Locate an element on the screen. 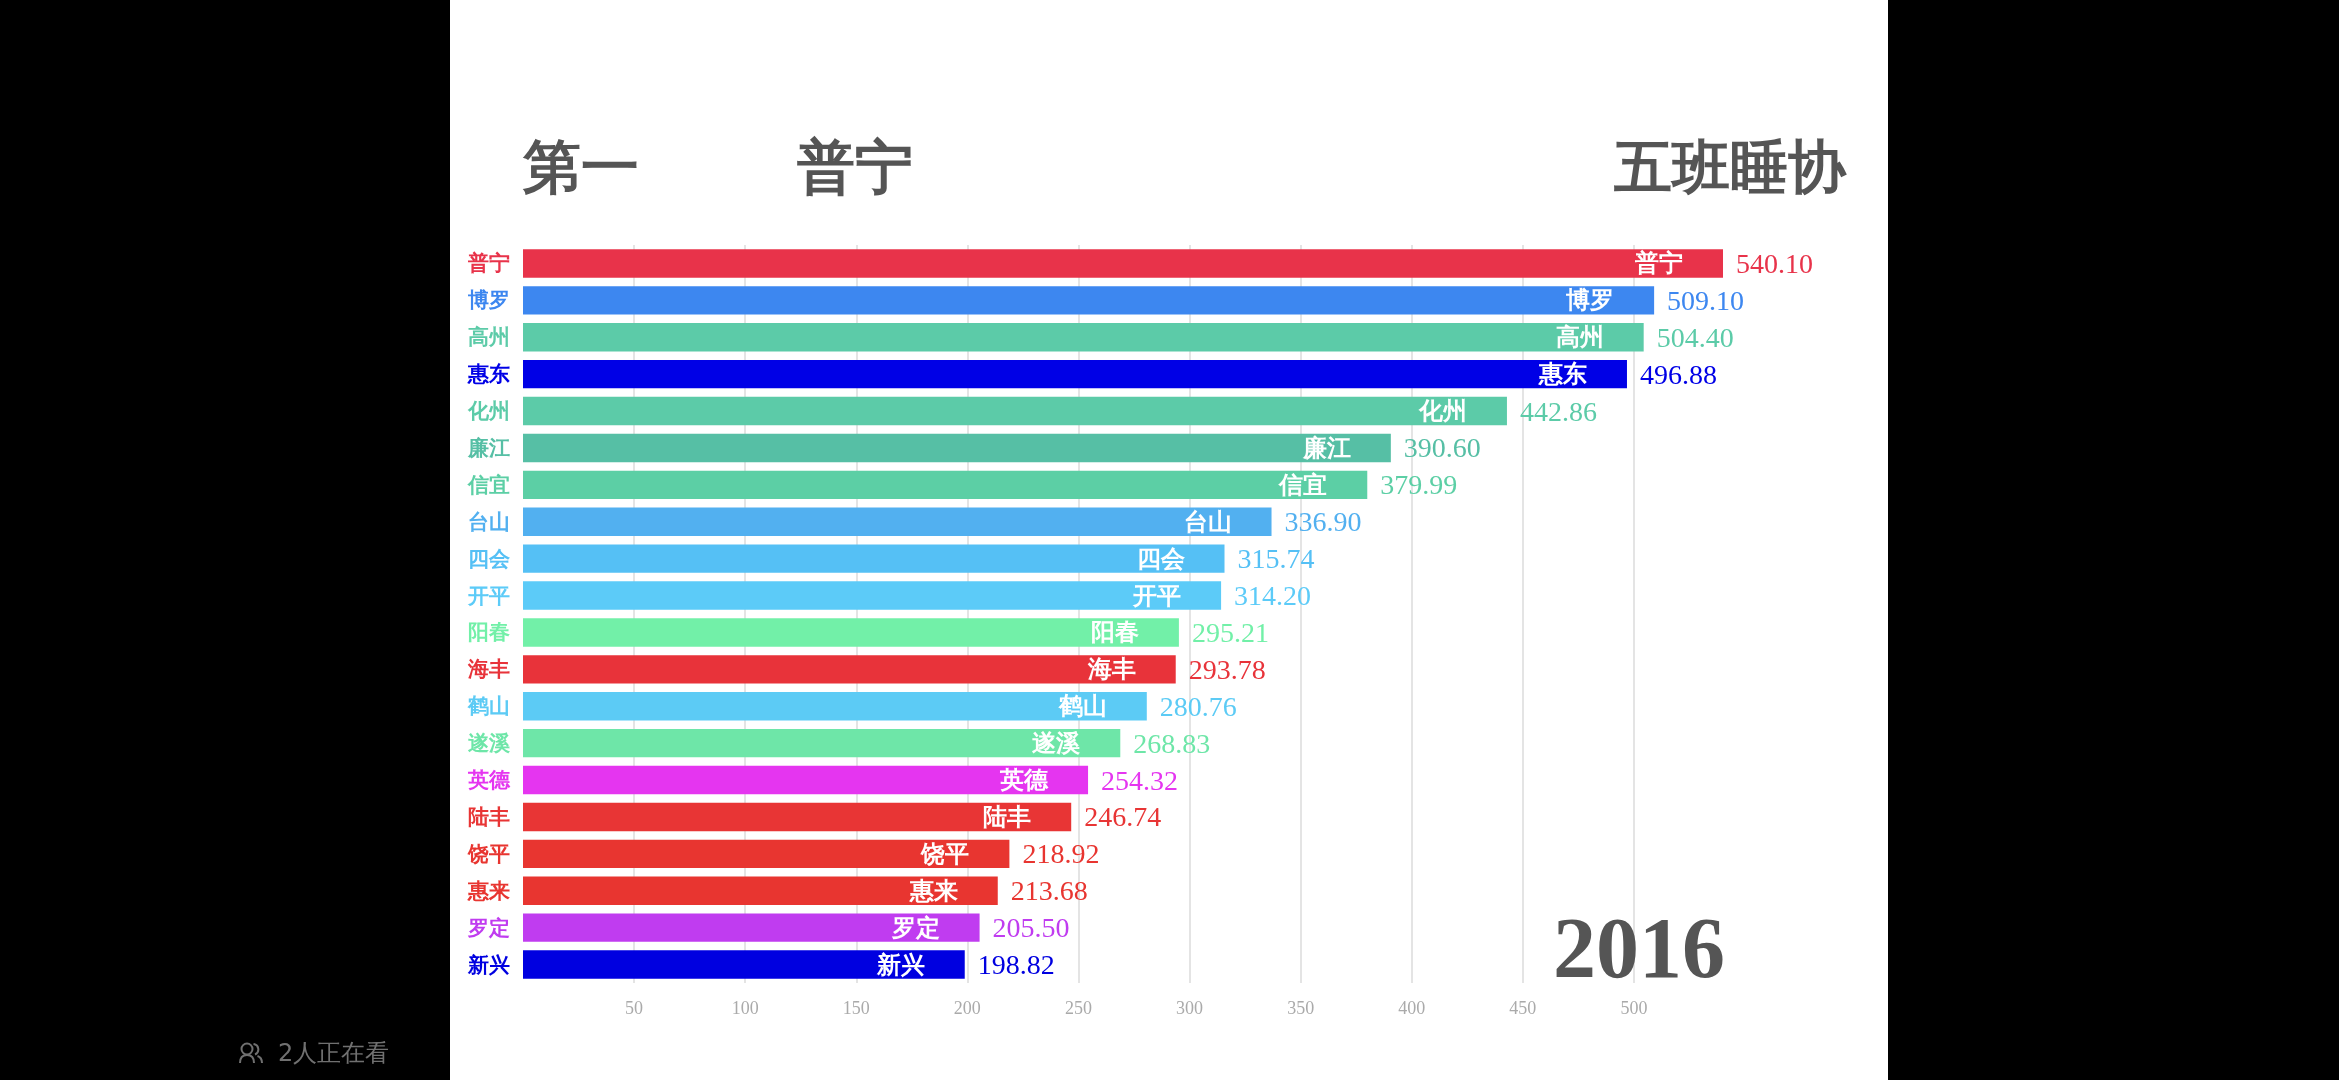 This screenshot has height=1080, width=2339. category-label: 鹤山 is located at coordinates (1082, 706).